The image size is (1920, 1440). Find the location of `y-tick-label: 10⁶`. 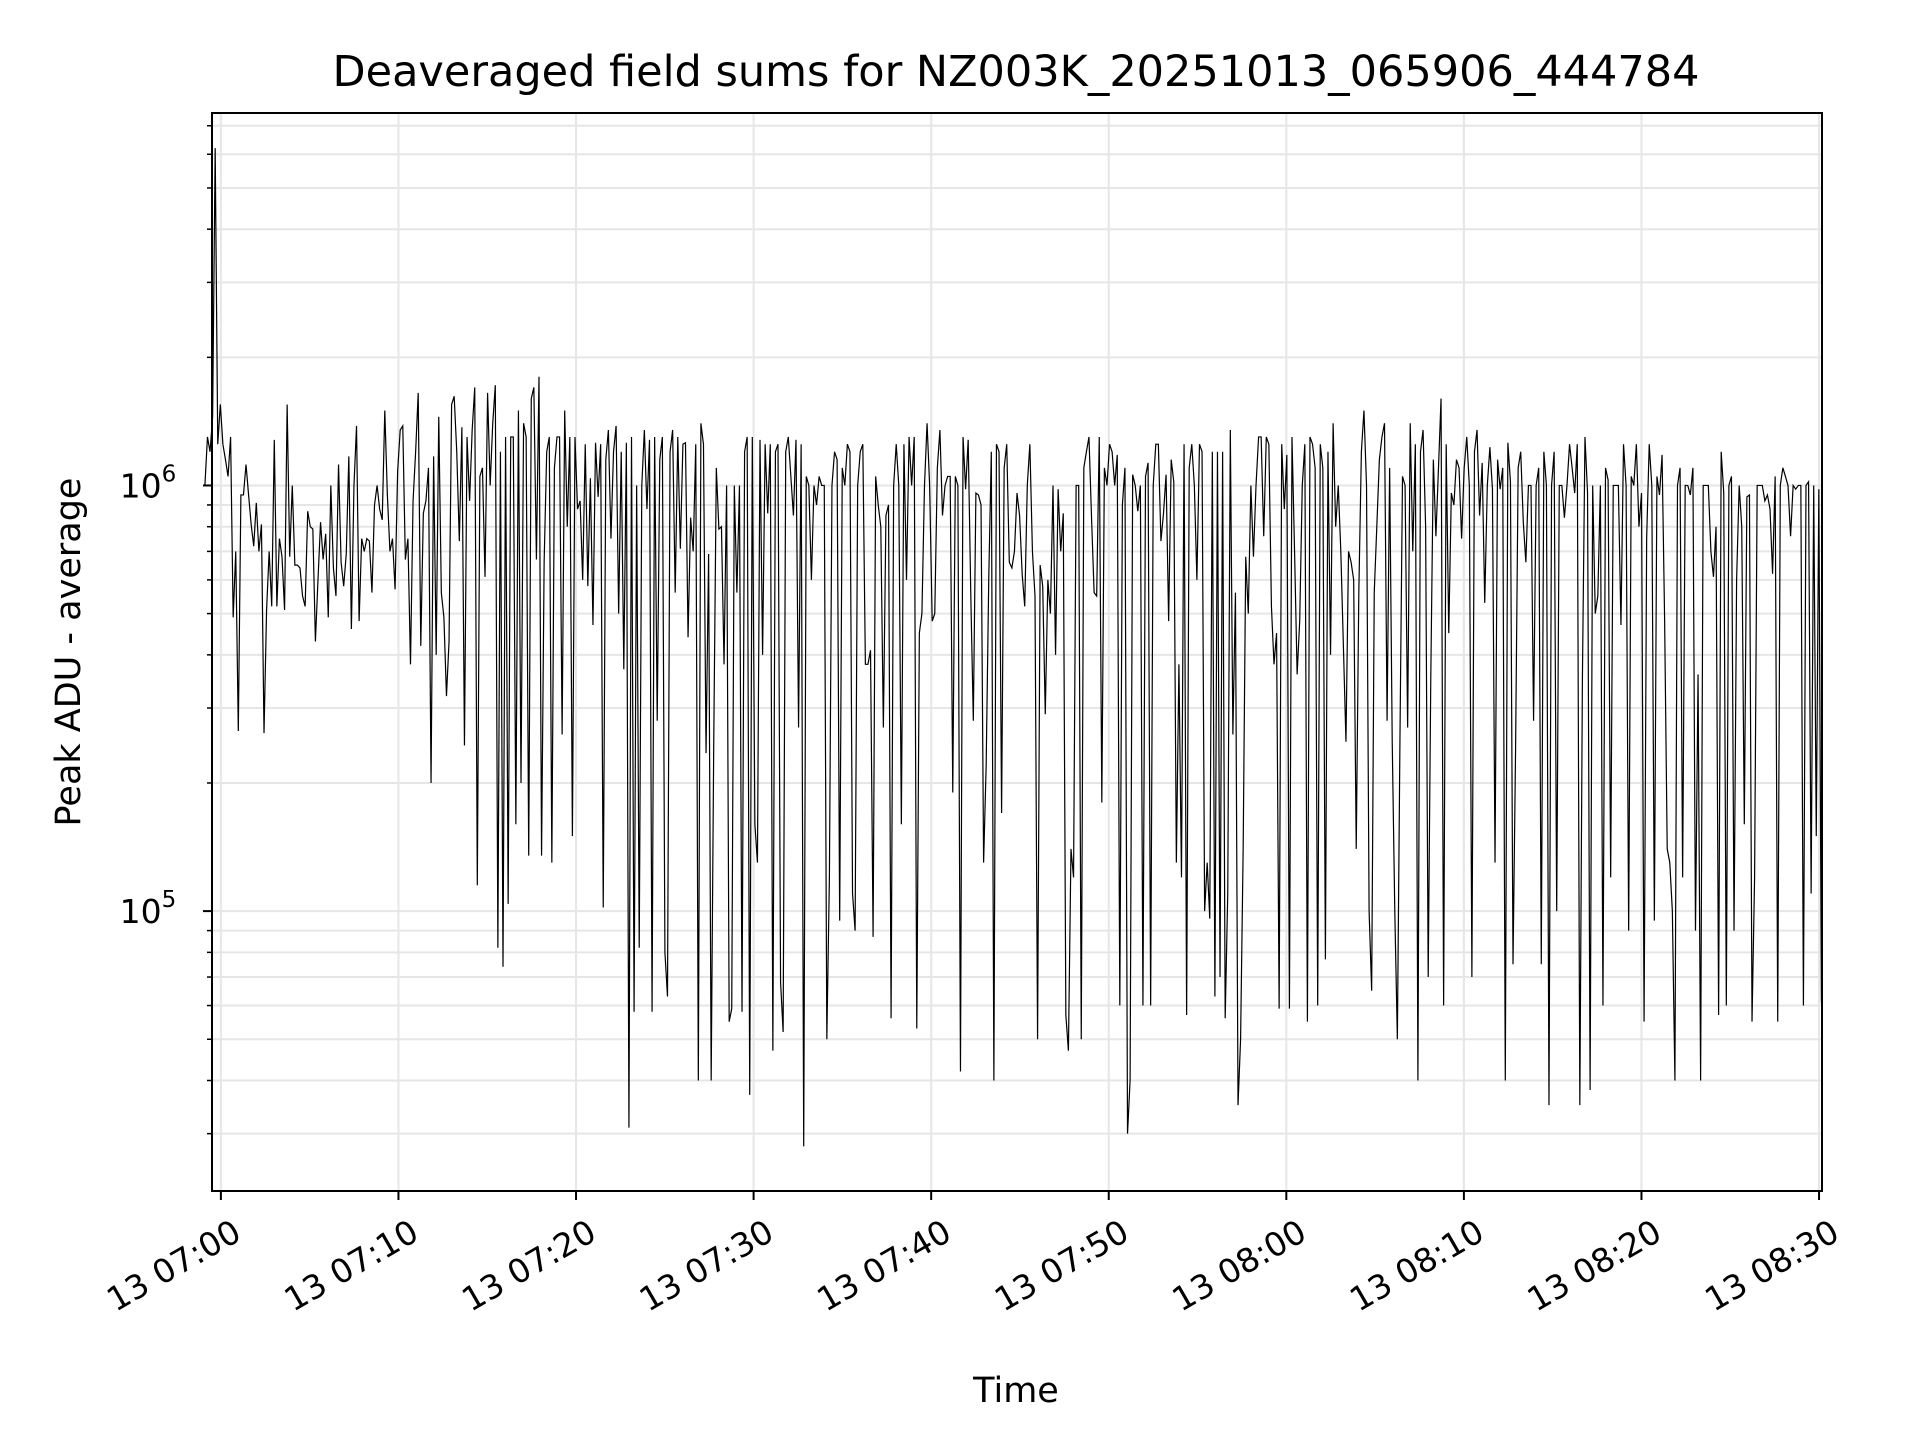

y-tick-label: 10⁶ is located at coordinates (148, 483).